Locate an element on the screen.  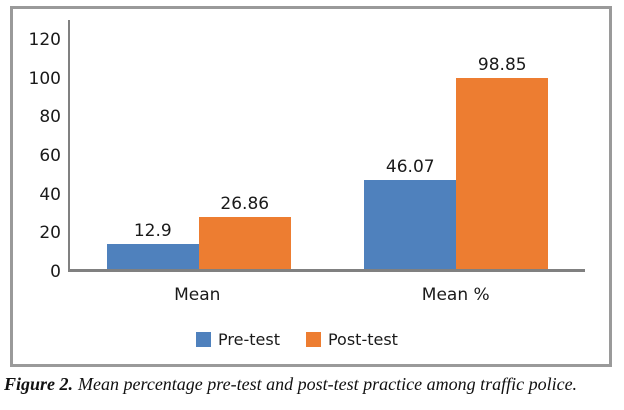
category-label-mean: Mean % is located at coordinates (455, 295).